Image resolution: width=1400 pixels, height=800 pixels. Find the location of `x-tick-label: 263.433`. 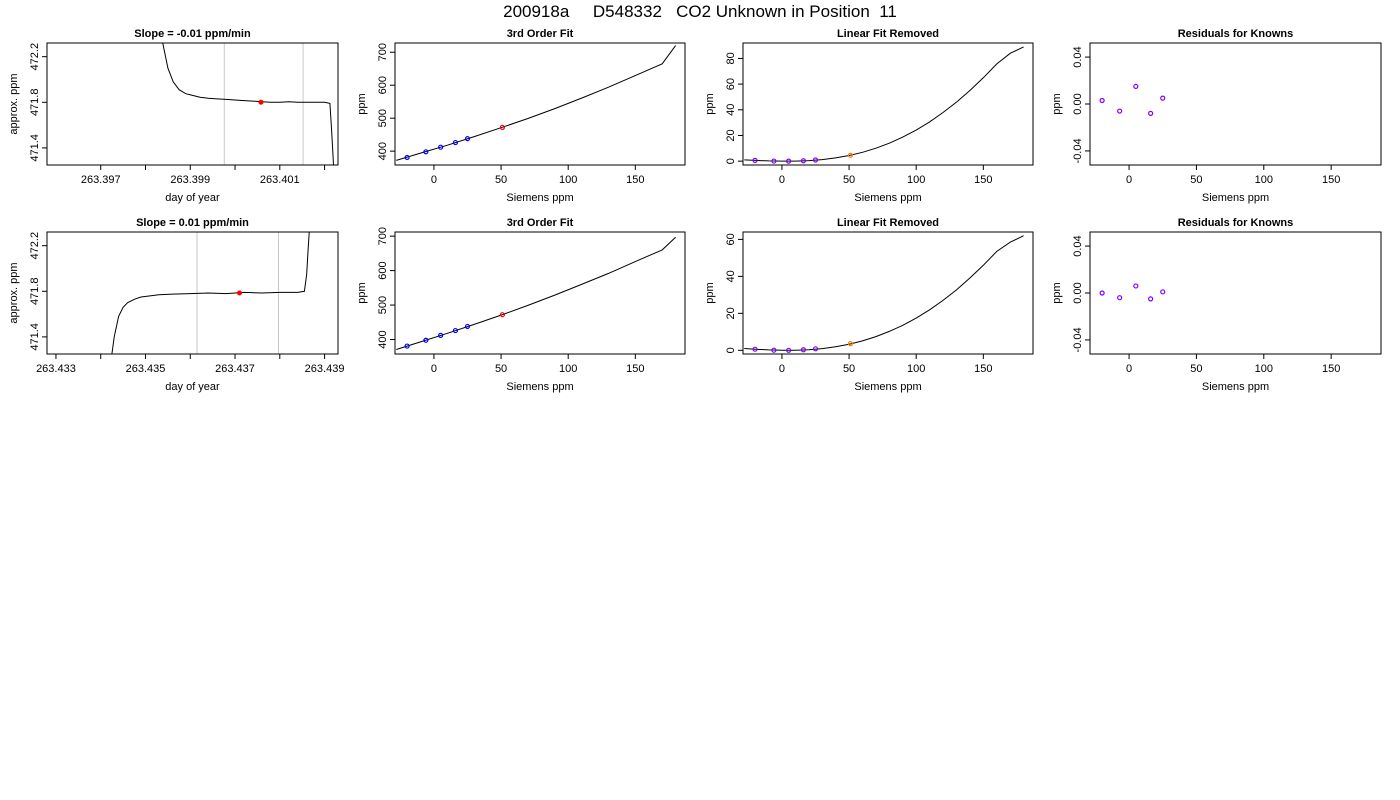

x-tick-label: 263.433 is located at coordinates (56, 369).